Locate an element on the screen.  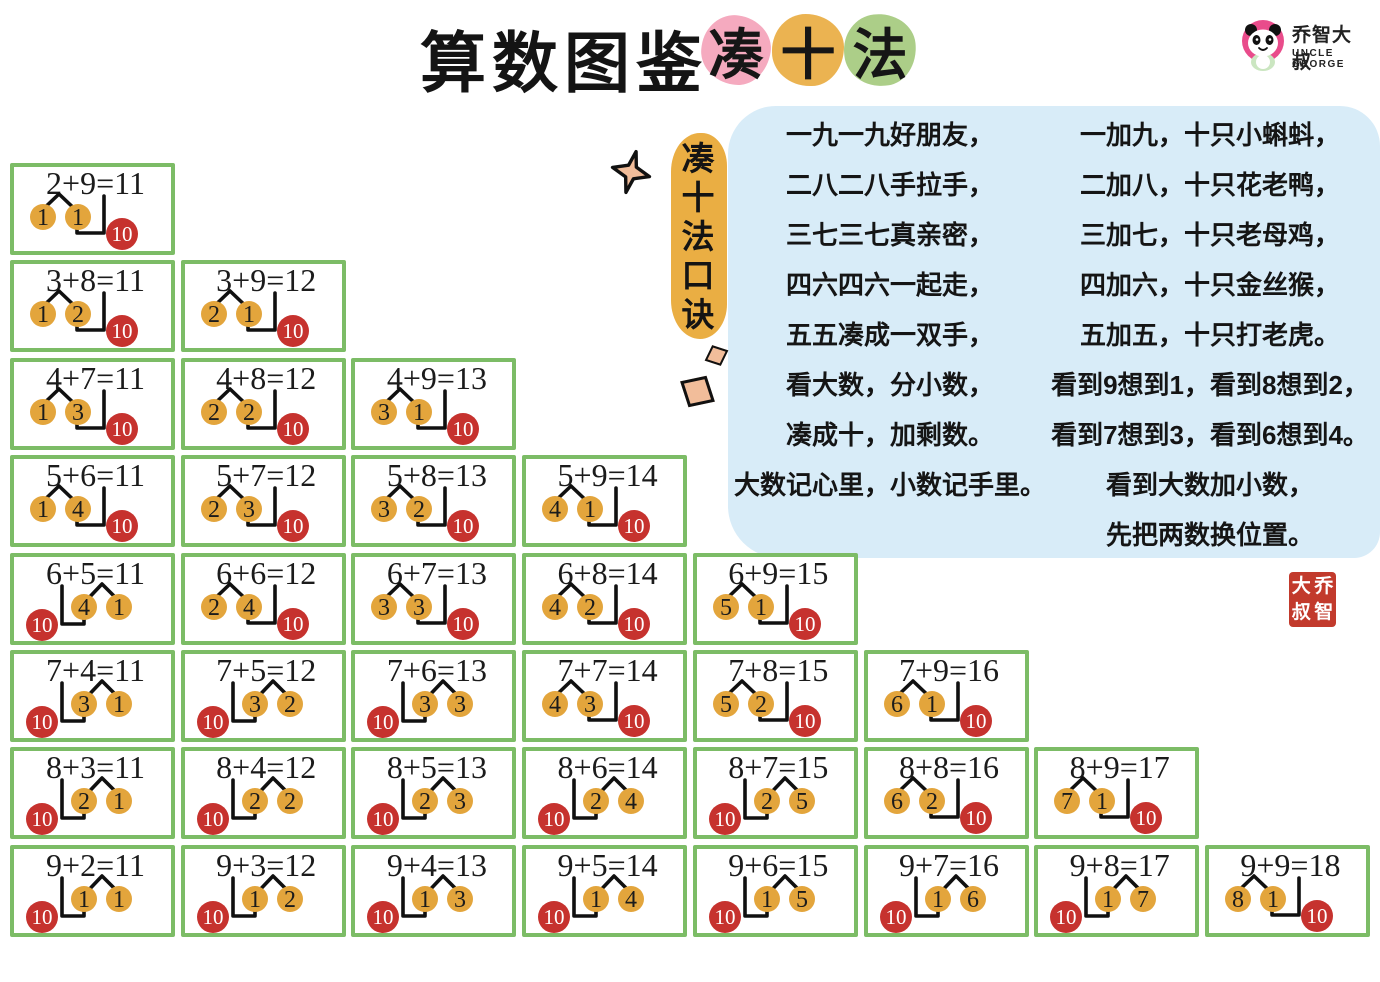
vertical-slogan-char: 凑 is located at coordinates (698, 158).